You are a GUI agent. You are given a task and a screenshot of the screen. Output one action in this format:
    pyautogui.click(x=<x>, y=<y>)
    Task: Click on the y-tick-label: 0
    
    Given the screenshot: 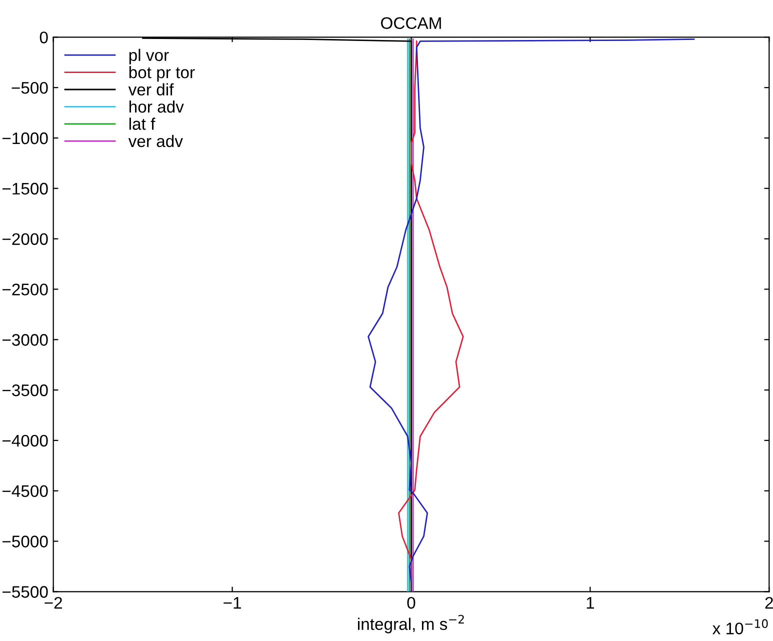 What is the action you would take?
    pyautogui.click(x=44, y=38)
    